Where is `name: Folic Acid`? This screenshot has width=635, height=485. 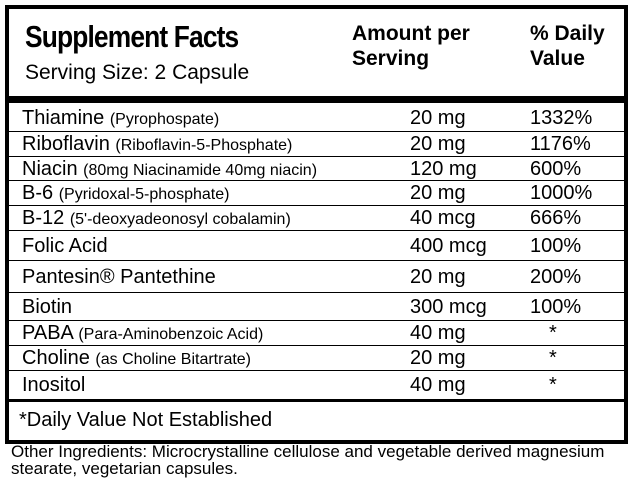 name: Folic Acid is located at coordinates (65, 246).